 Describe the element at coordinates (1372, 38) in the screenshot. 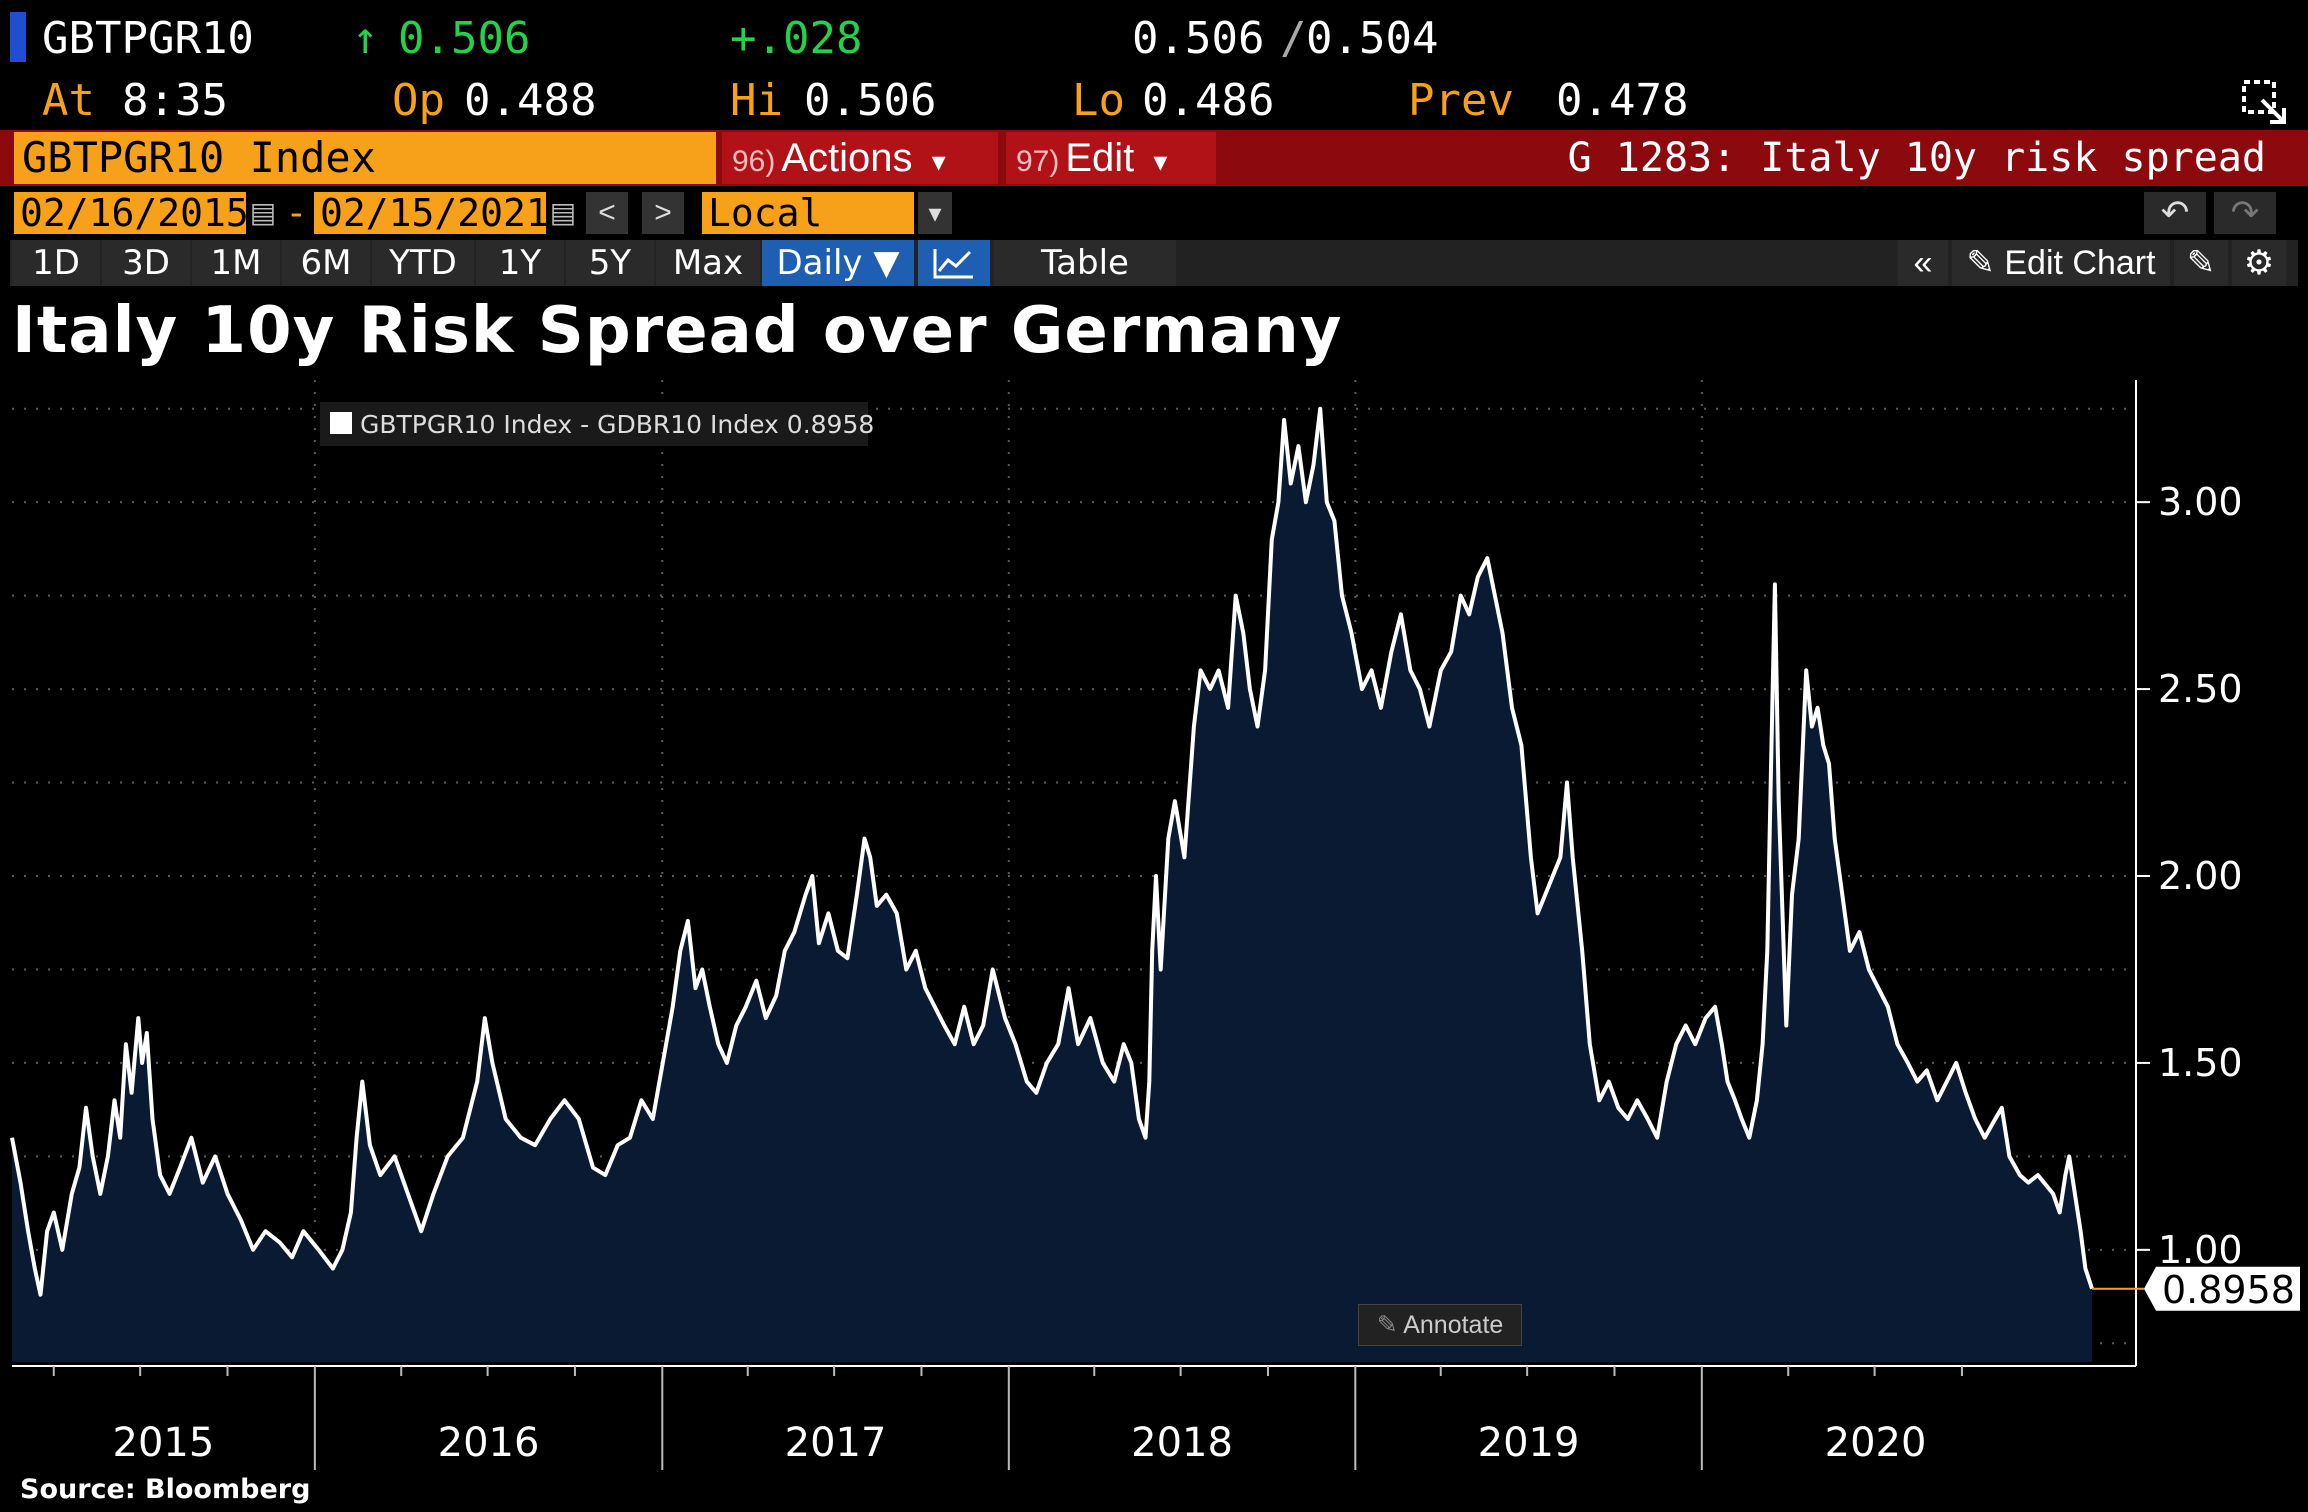

I see `ask-price: 0.504` at that location.